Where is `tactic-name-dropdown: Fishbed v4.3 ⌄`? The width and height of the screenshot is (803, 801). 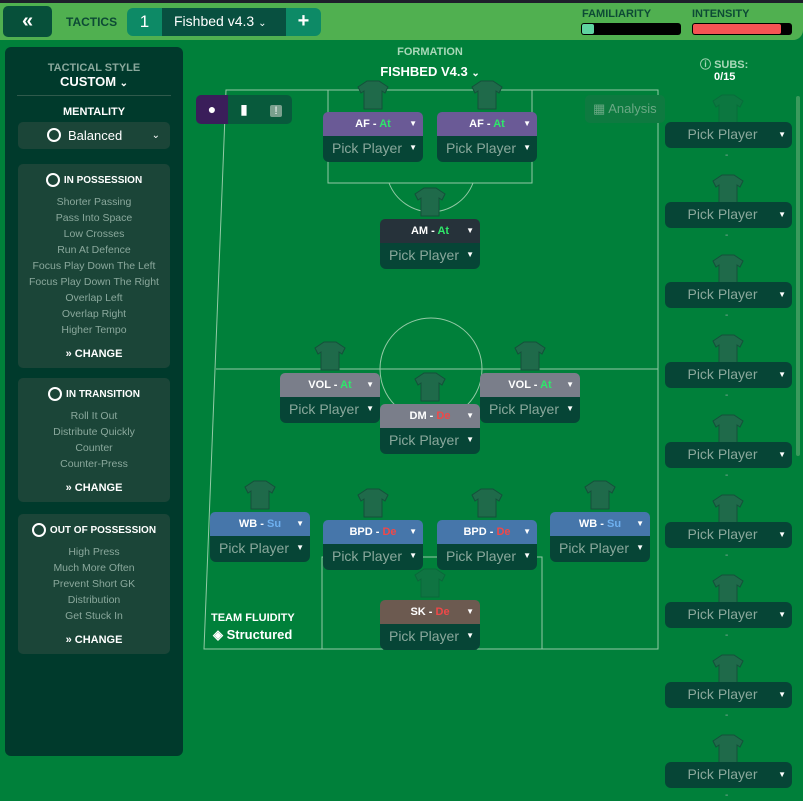 tactic-name-dropdown: Fishbed v4.3 ⌄ is located at coordinates (224, 22).